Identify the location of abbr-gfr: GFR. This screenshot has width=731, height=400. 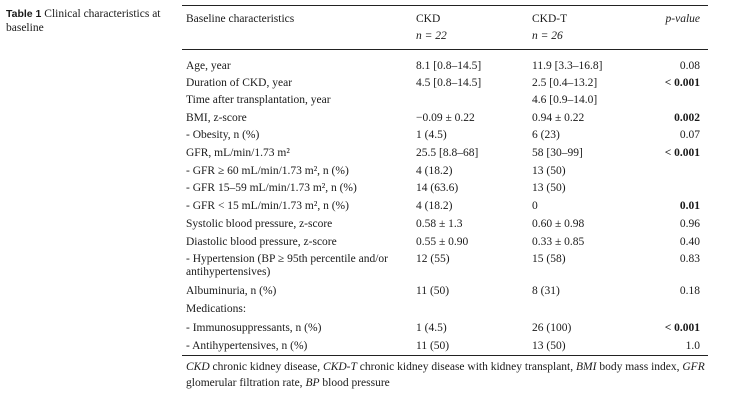
(693, 367).